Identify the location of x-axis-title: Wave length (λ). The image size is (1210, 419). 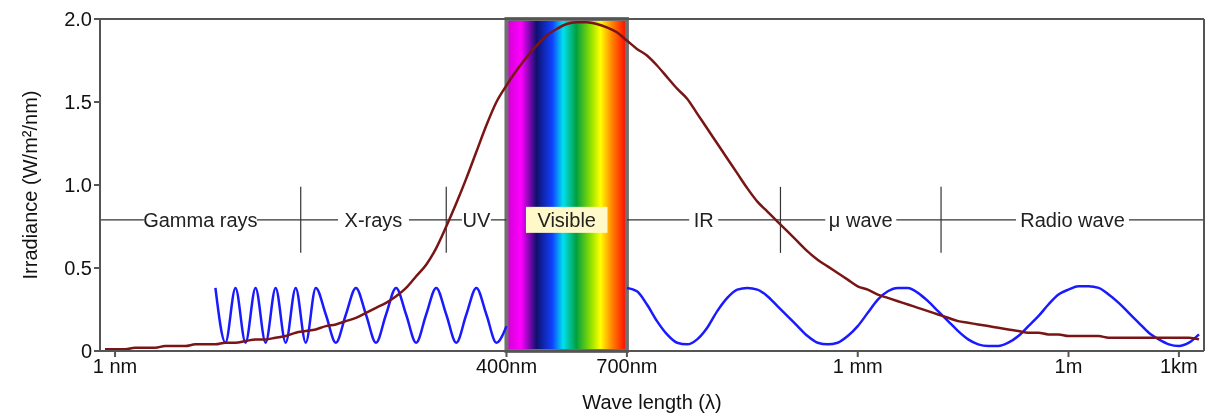
(652, 402).